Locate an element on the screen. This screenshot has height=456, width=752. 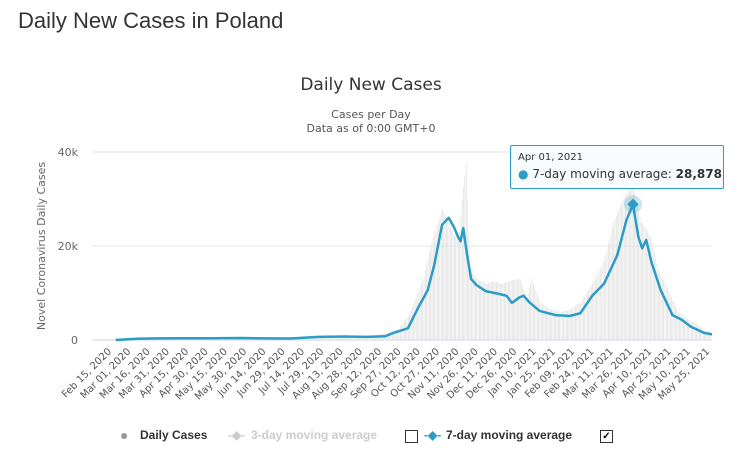
chart-subtitle-2: Data as of 0:00 GMT+0 is located at coordinates (371, 128).